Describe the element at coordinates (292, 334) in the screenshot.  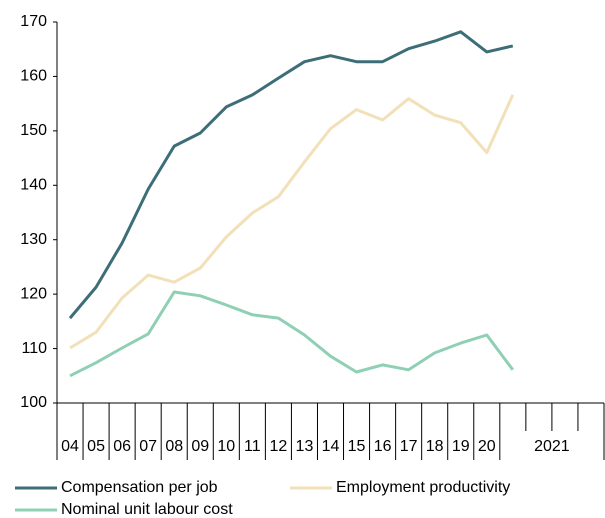
I see `series-line` at that location.